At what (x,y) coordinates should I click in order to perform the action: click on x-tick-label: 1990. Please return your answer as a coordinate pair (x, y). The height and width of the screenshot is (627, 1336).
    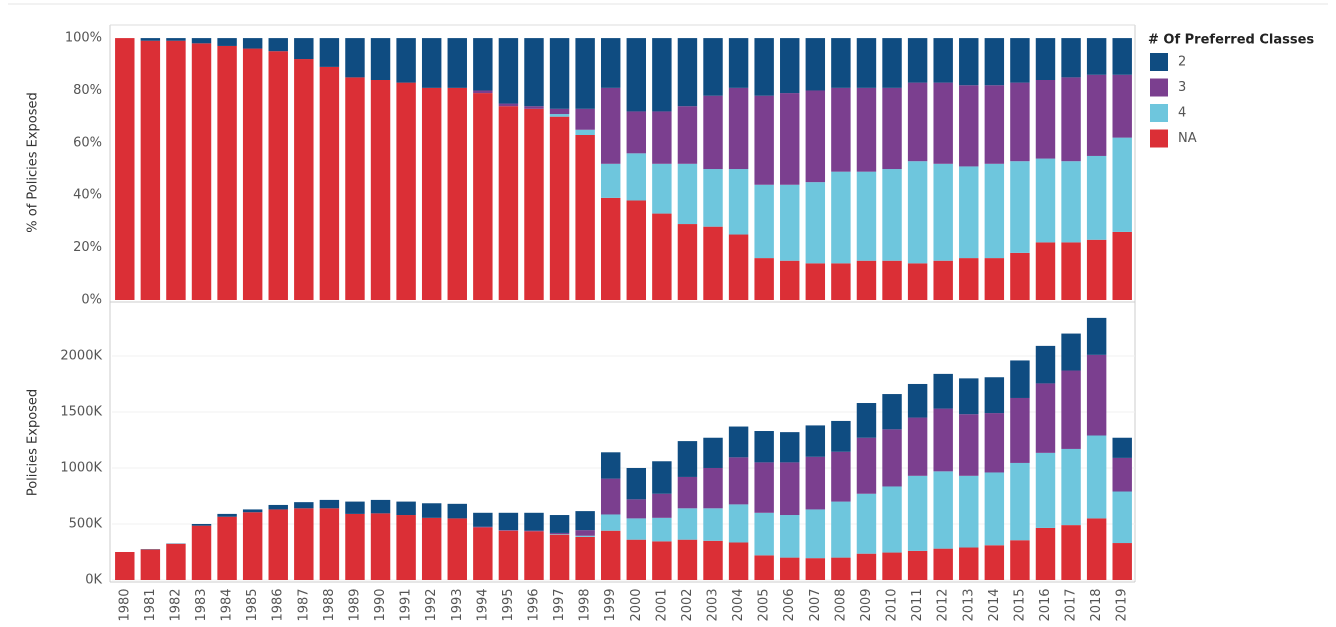
    Looking at the image, I should click on (380, 604).